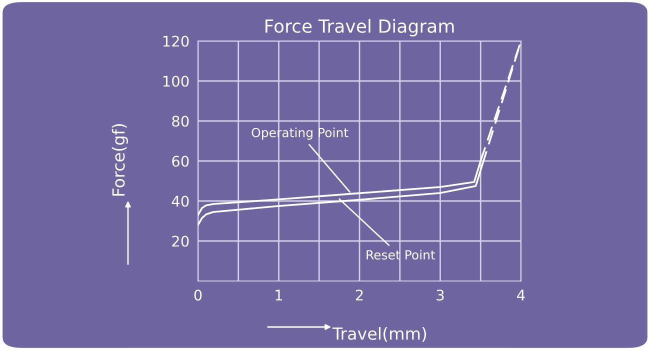  I want to click on y-tick-label: 120, so click(176, 41).